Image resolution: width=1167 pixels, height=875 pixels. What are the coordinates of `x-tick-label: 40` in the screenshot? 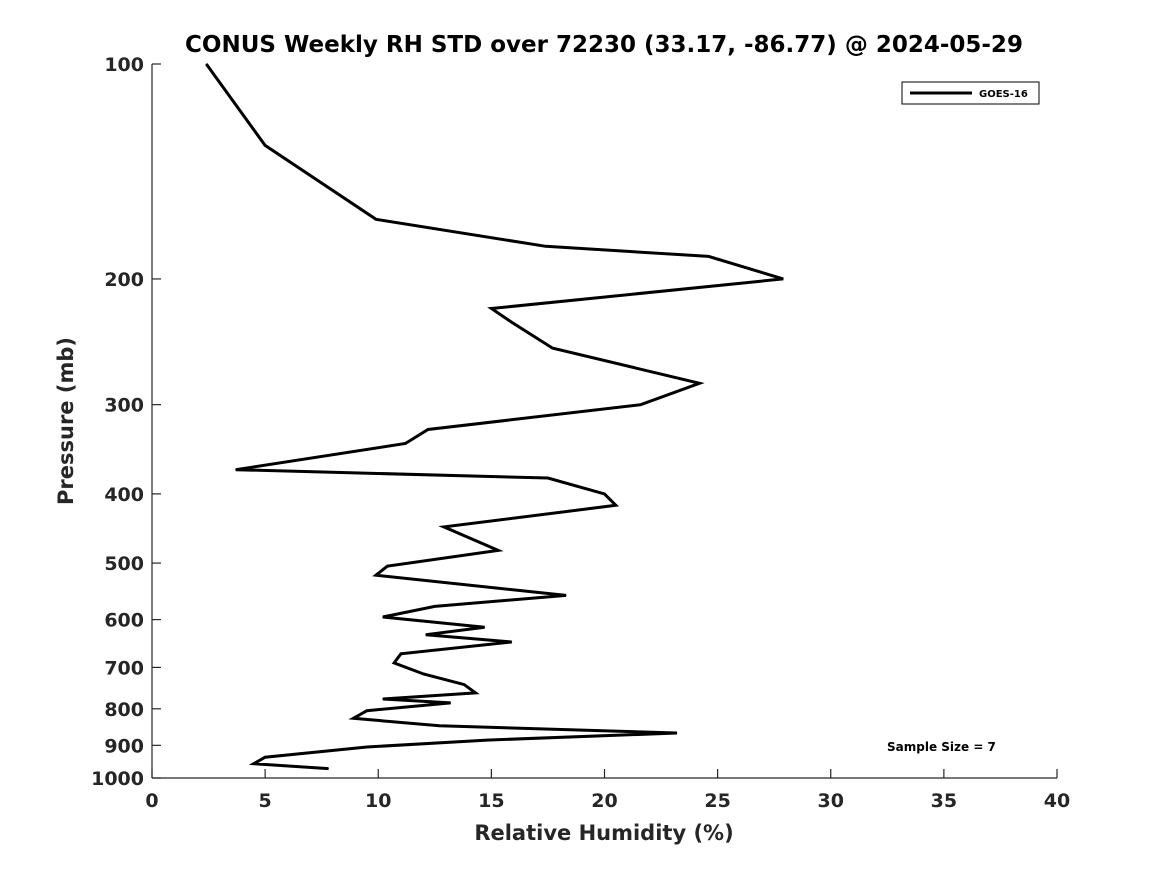 It's located at (1057, 801).